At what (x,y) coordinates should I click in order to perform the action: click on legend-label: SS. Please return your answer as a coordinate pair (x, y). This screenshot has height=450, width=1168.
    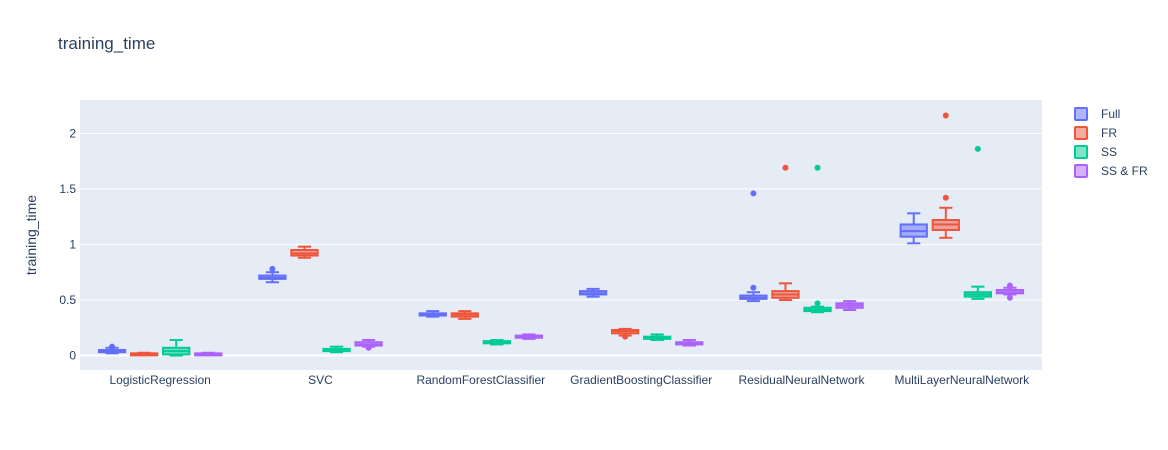
    Looking at the image, I should click on (1109, 152).